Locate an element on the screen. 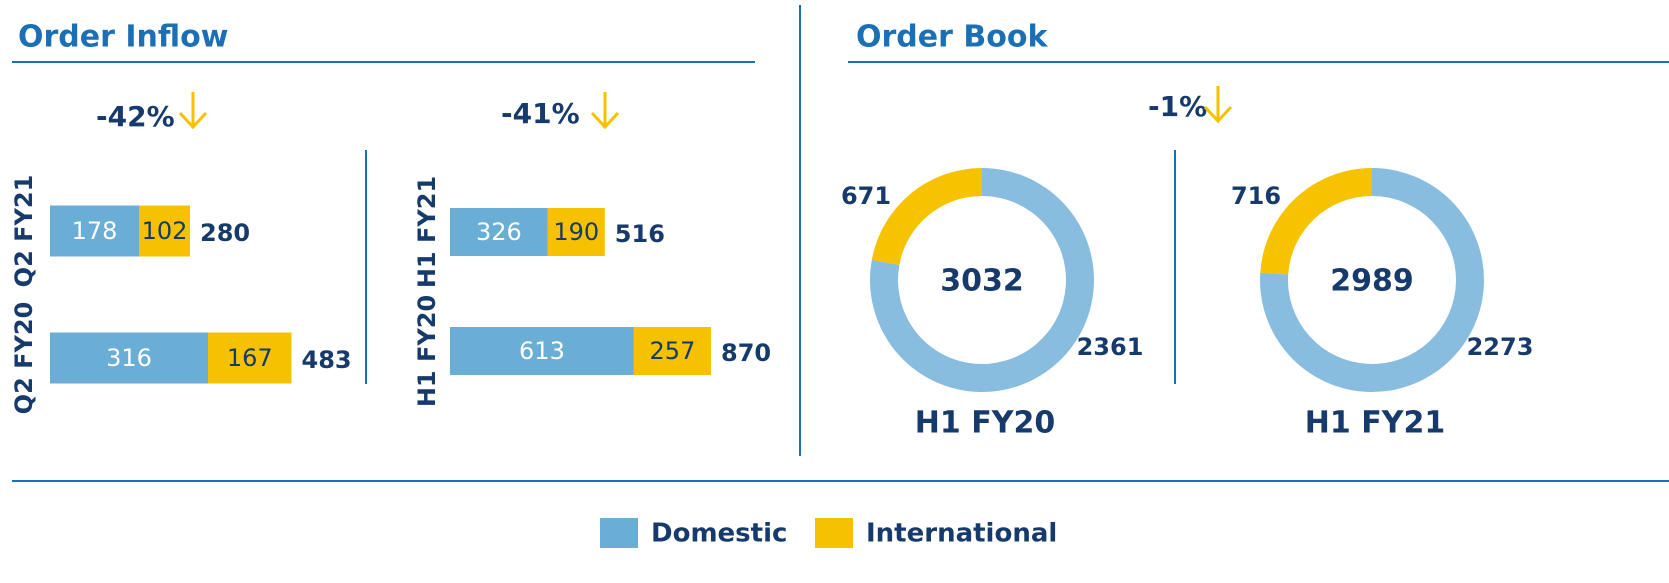 The width and height of the screenshot is (1669, 583). segment-label: 326 is located at coordinates (499, 232).